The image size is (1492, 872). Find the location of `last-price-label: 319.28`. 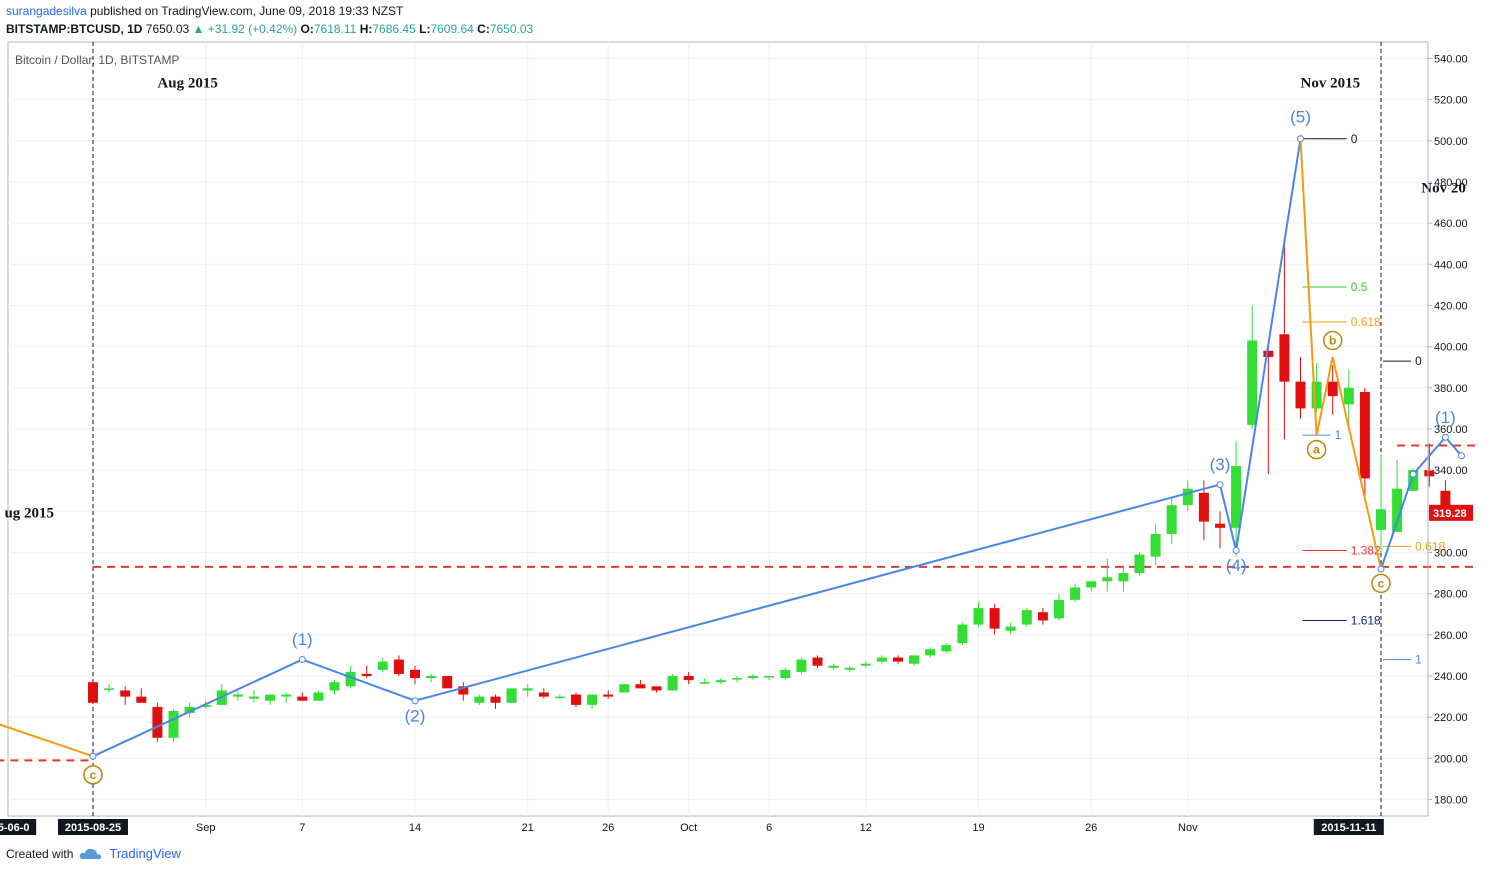

last-price-label: 319.28 is located at coordinates (1450, 514).